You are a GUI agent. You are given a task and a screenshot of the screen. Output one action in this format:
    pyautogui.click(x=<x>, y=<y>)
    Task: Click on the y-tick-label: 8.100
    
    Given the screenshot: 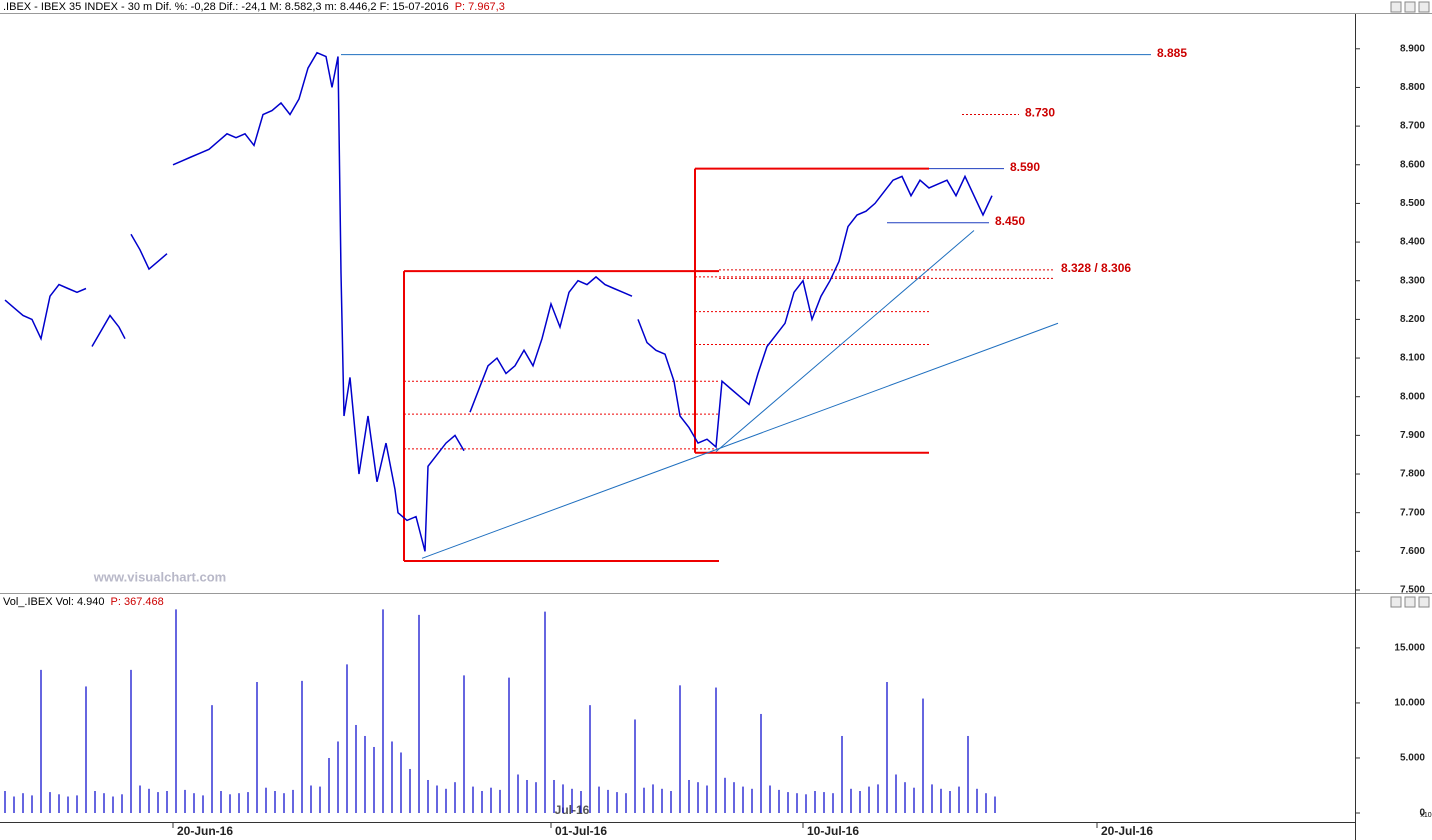 What is the action you would take?
    pyautogui.click(x=1412, y=358)
    